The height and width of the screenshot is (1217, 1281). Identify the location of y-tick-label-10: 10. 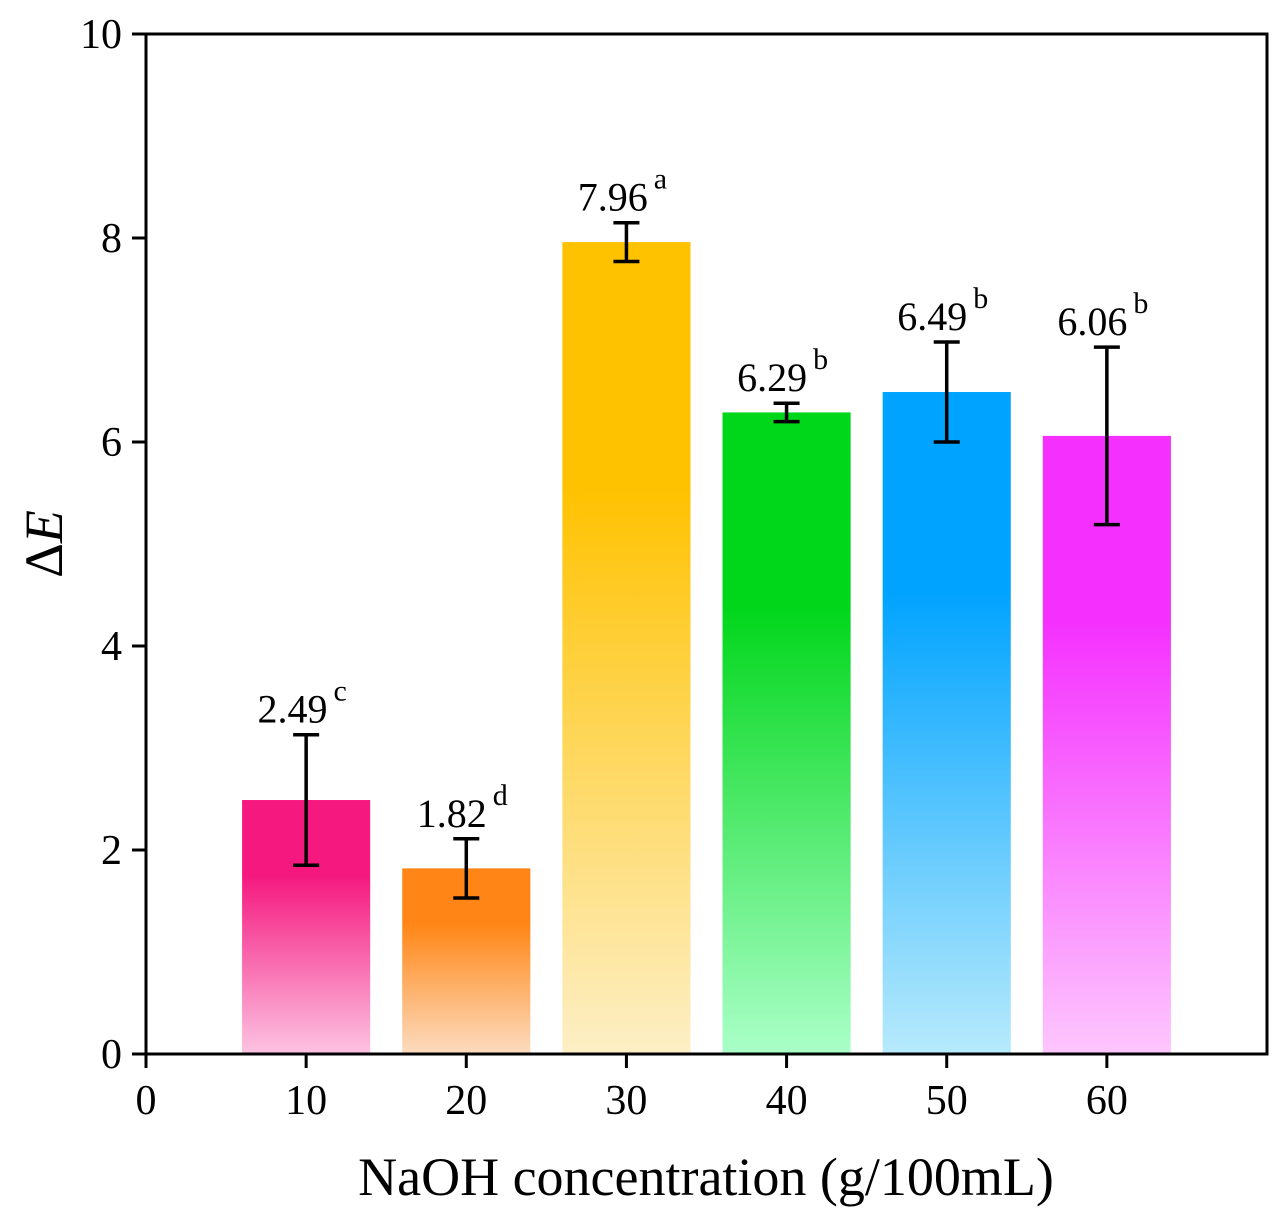
(101, 35).